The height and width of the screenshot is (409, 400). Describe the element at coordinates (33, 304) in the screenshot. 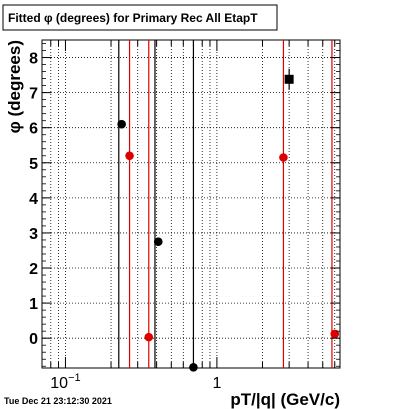

I see `y-tick-label: 1` at that location.